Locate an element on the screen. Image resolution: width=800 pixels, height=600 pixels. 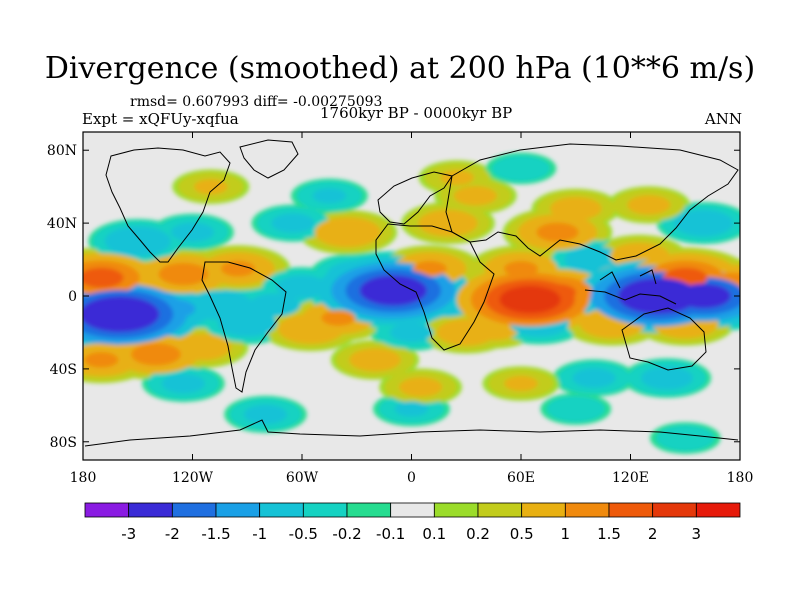
coastline-south-america is located at coordinates (244, 327).